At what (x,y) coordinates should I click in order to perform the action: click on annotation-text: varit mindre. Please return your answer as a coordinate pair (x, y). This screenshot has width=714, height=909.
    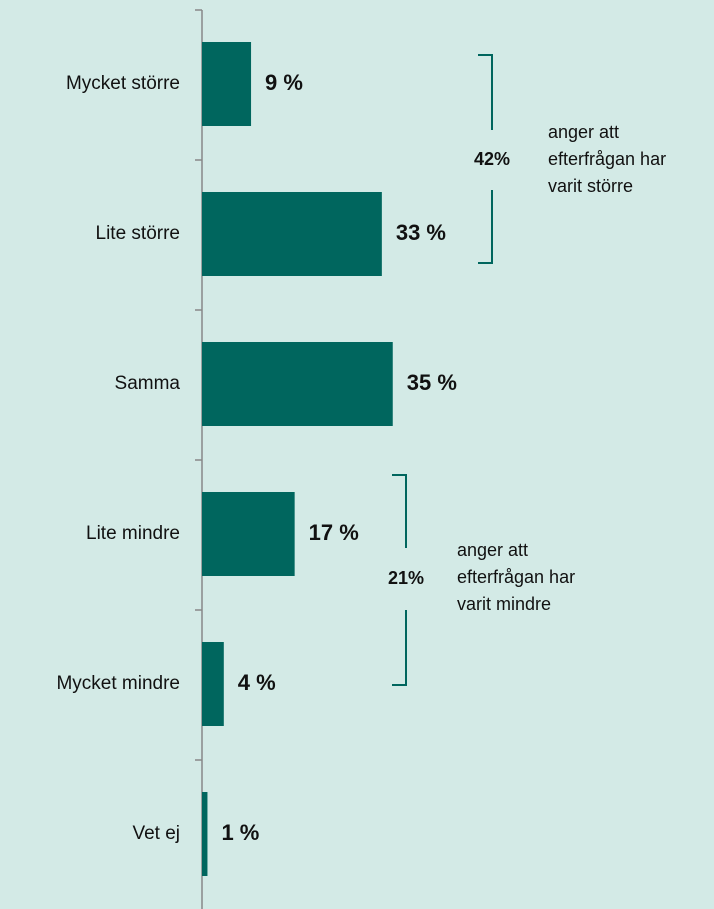
    Looking at the image, I should click on (504, 604).